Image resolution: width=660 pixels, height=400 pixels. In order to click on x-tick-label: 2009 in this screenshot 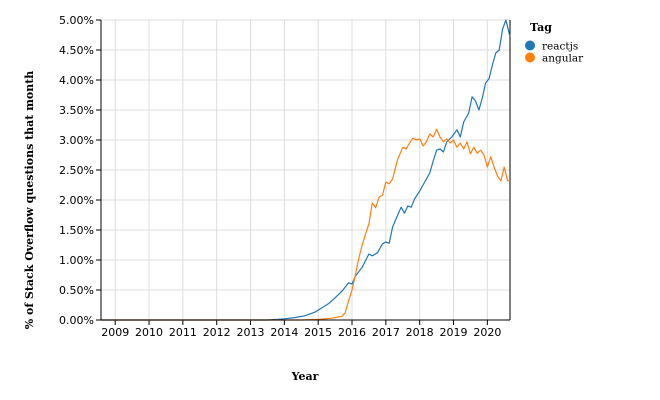, I will do `click(115, 332)`.